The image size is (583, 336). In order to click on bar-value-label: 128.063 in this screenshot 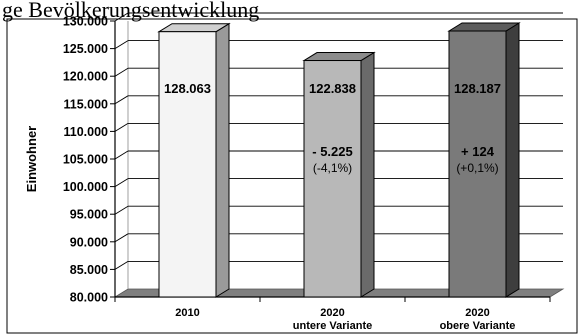, I will do `click(187, 88)`.